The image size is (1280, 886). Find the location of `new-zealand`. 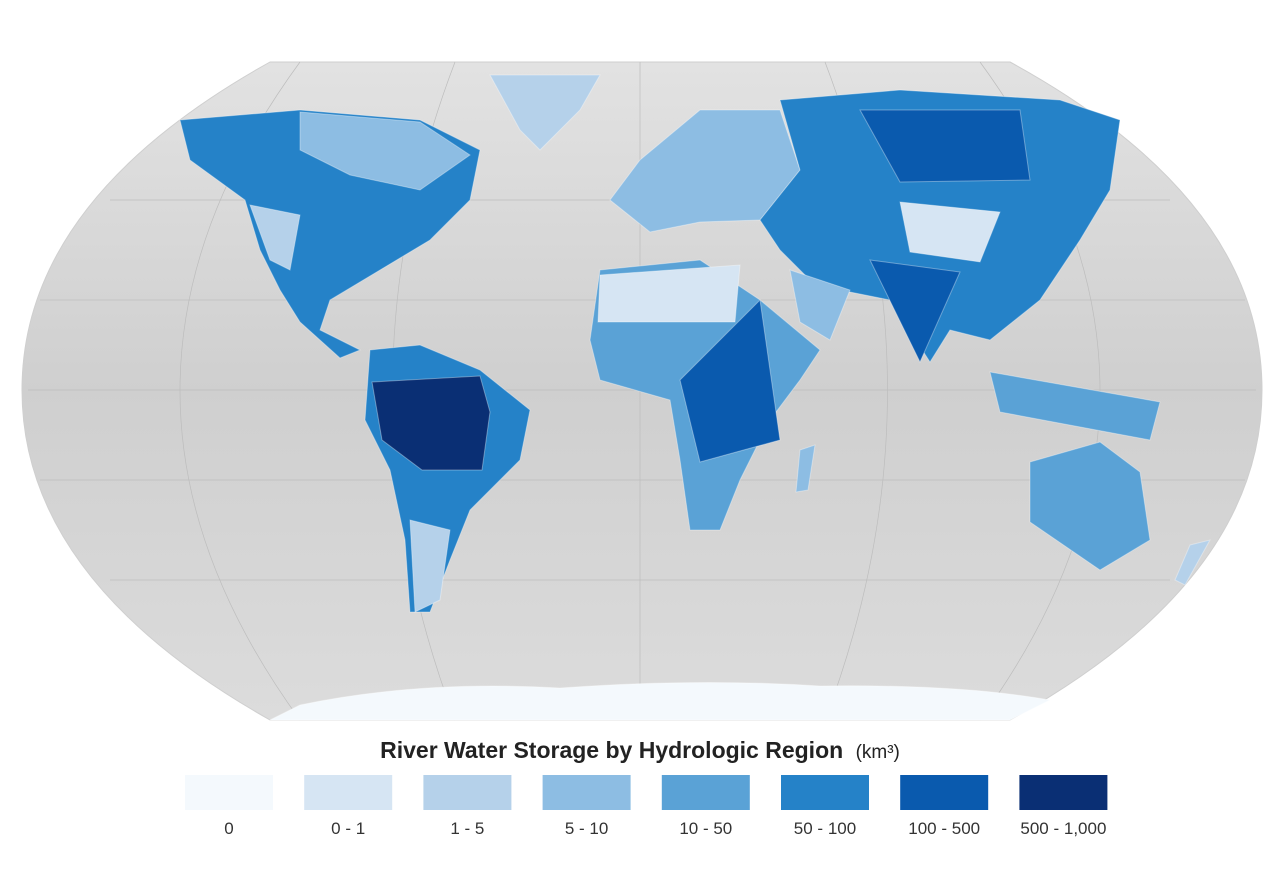

new-zealand is located at coordinates (1192, 562).